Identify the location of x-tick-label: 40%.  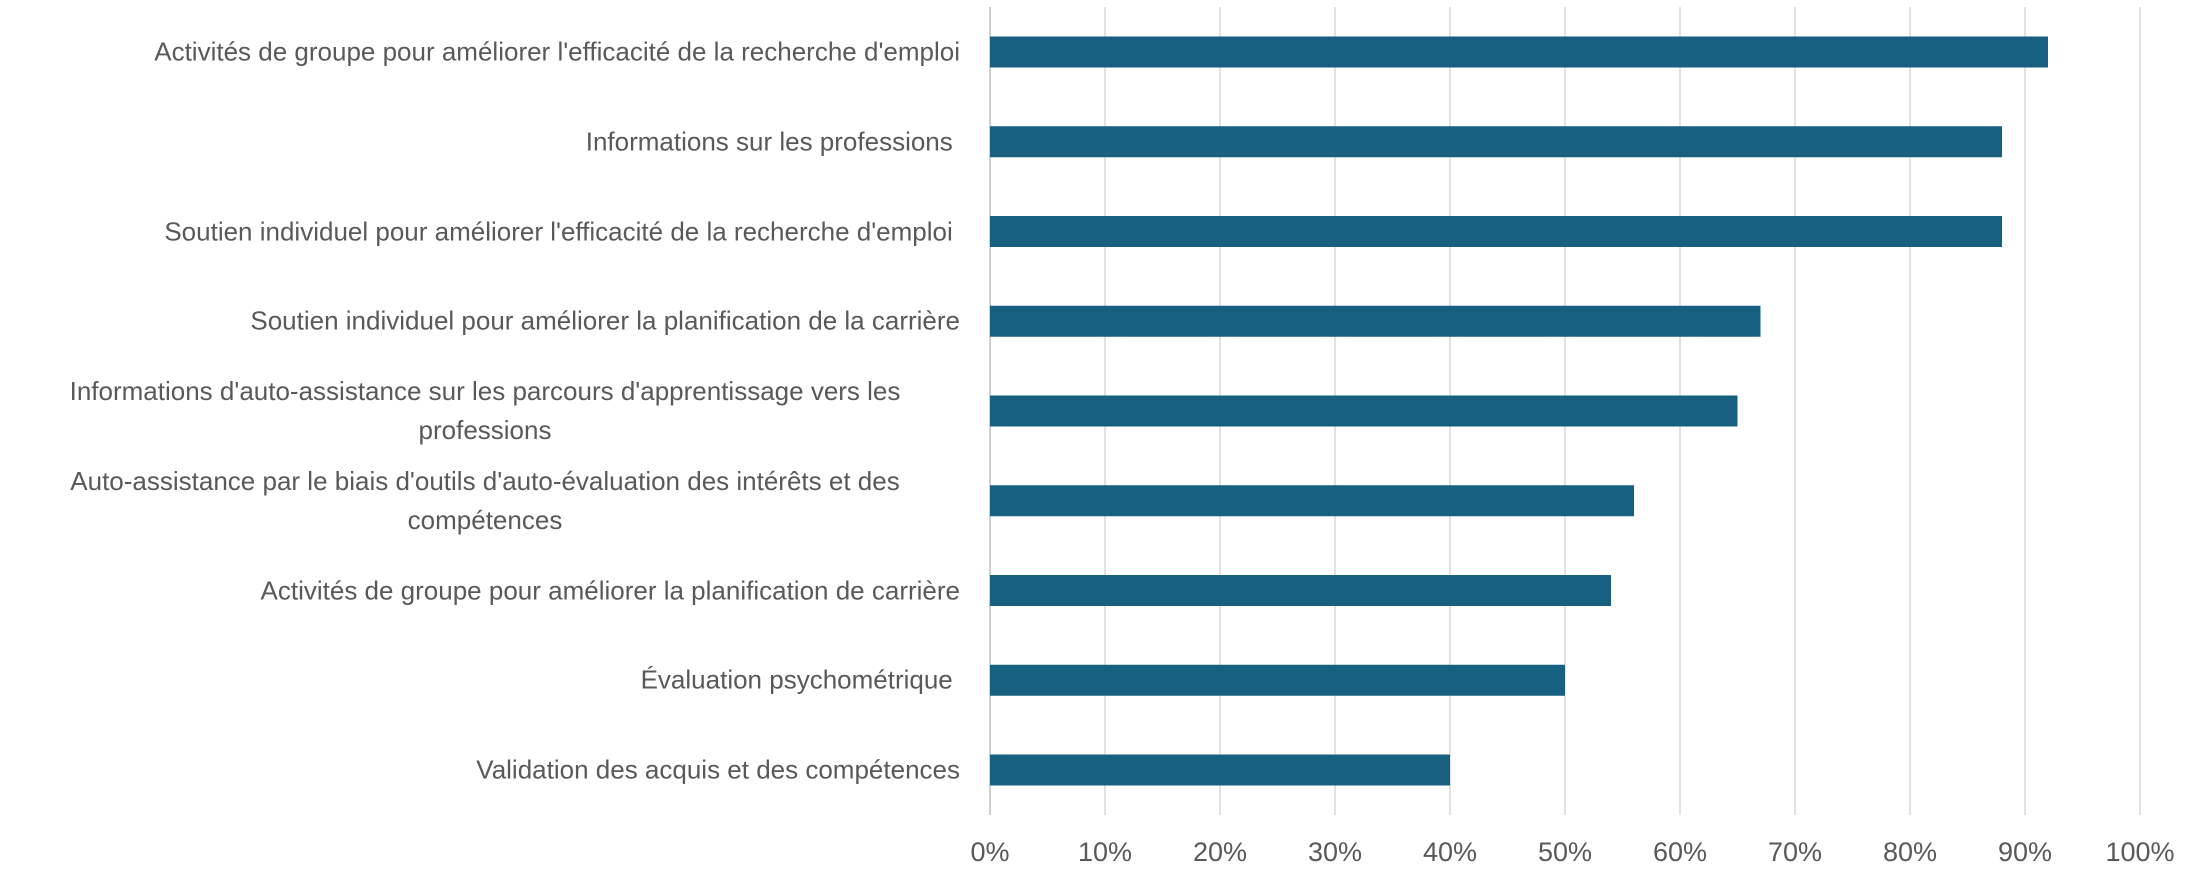
(1450, 852).